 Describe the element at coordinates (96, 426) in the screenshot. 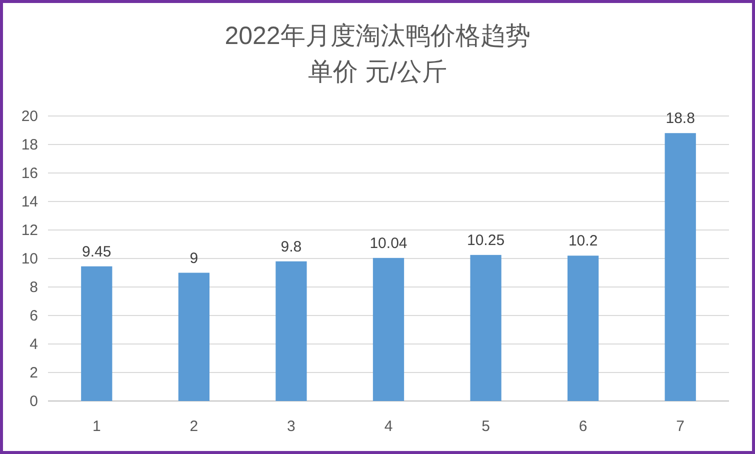

I see `x-tick-label: 1` at that location.